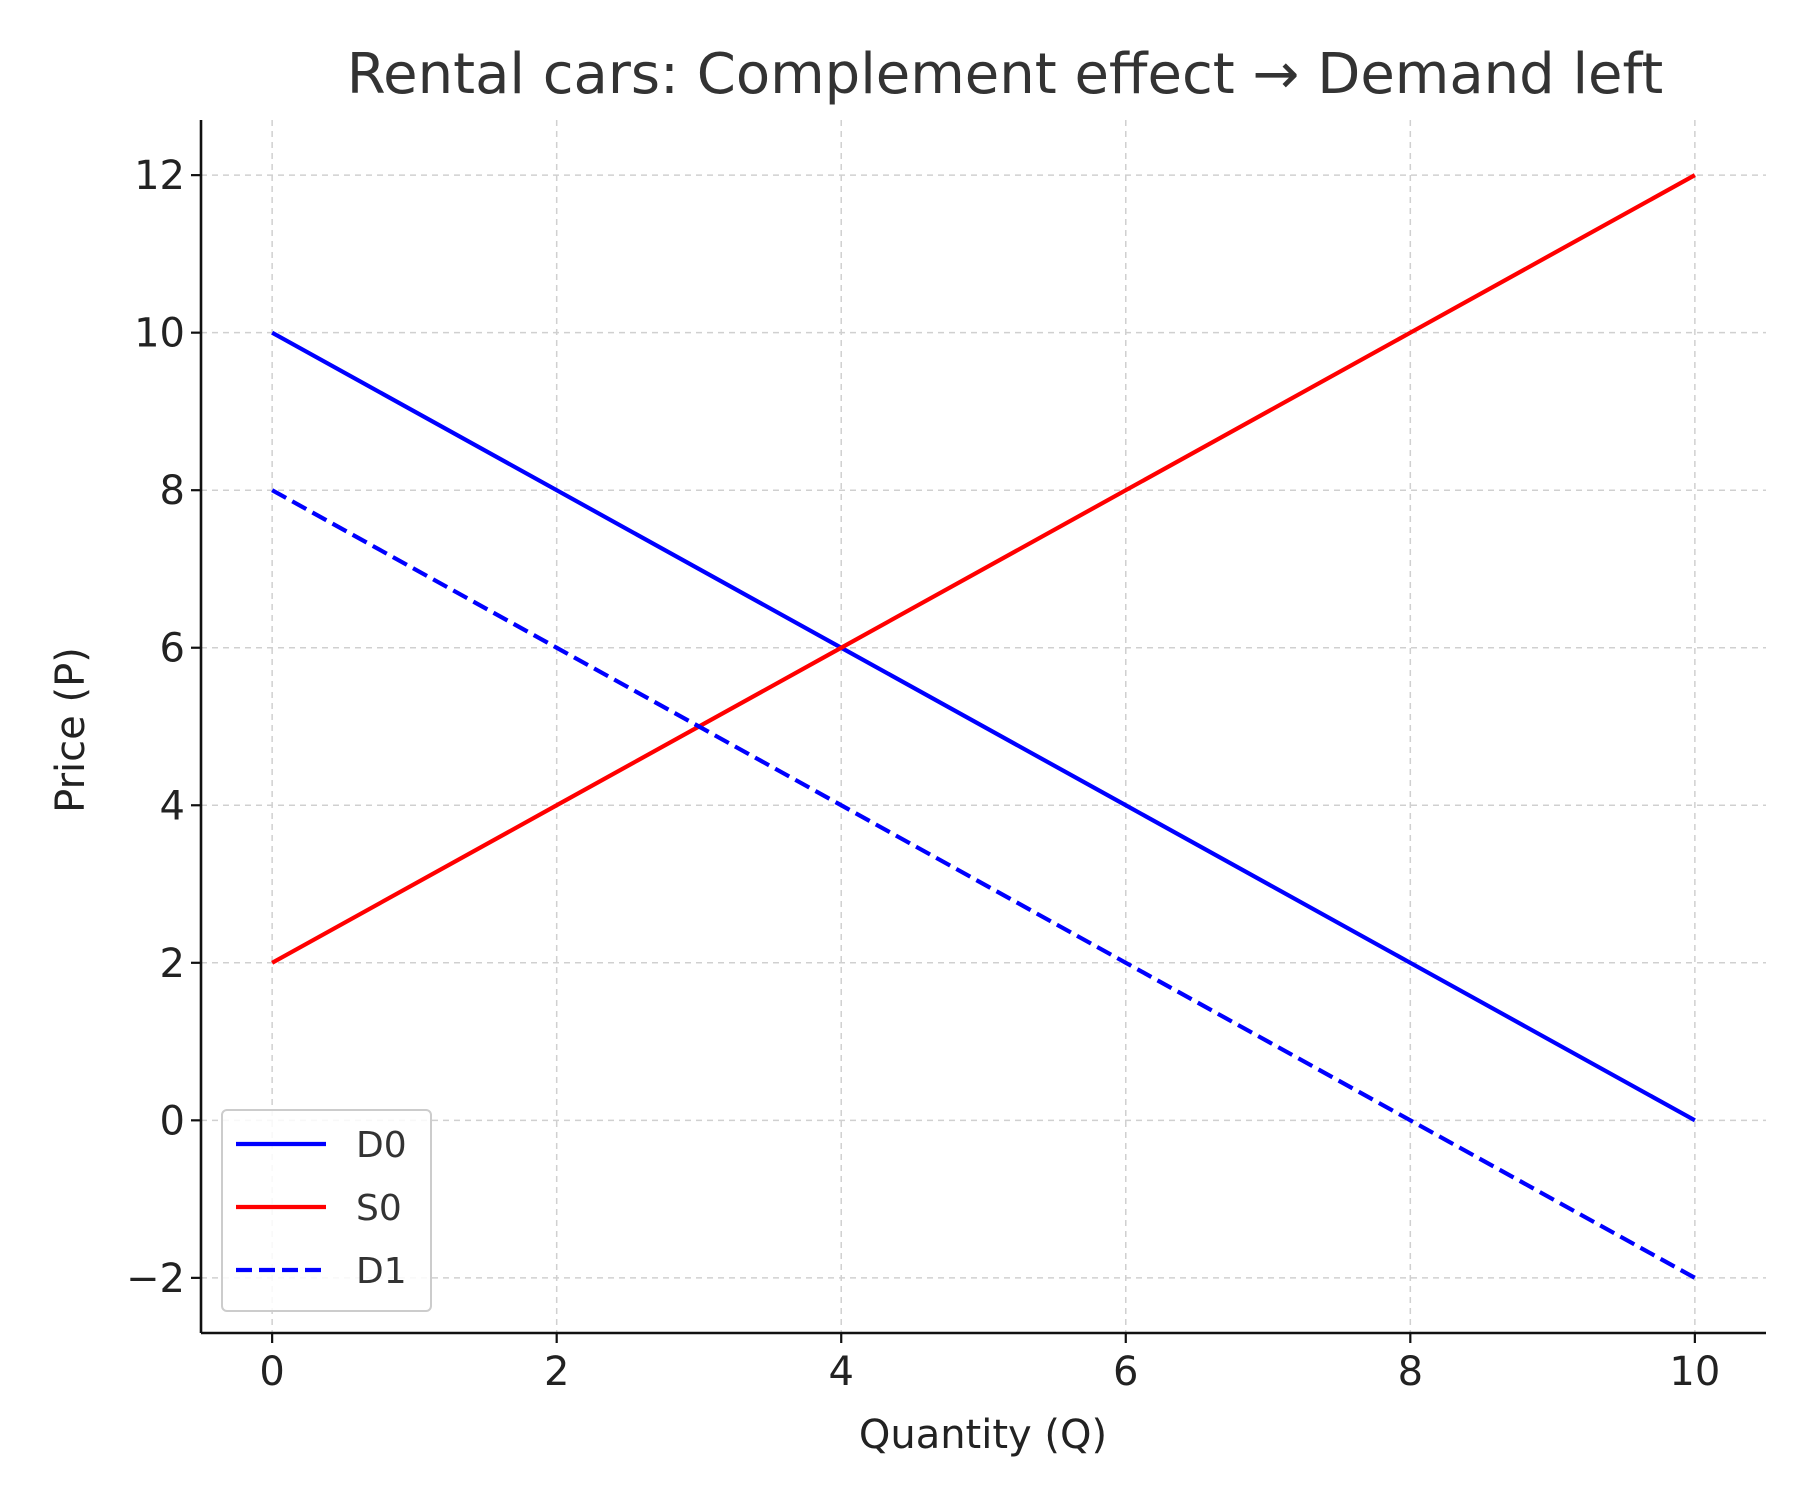 This screenshot has height=1504, width=1800. What do you see at coordinates (989, 1364) in the screenshot?
I see `x-axis-ticks: 0 2 4 6 8 10` at bounding box center [989, 1364].